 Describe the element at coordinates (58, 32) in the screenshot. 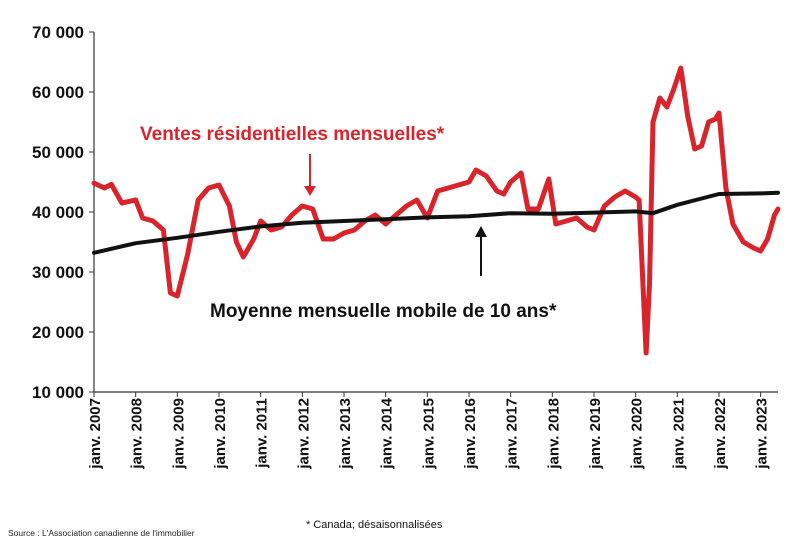

I see `y-tick-label: 70 000` at that location.